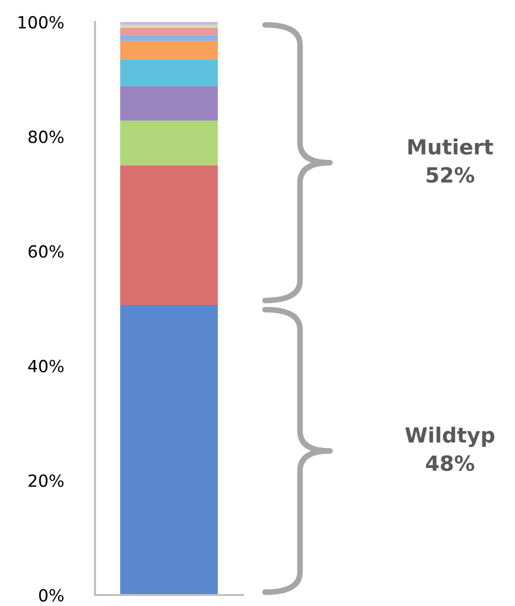  I want to click on y-tick-label: 40%, so click(46, 366).